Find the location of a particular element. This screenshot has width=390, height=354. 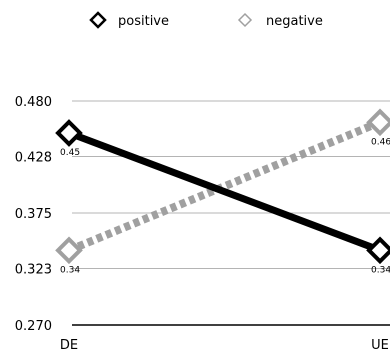

x-tick-label: DE is located at coordinates (69, 345).